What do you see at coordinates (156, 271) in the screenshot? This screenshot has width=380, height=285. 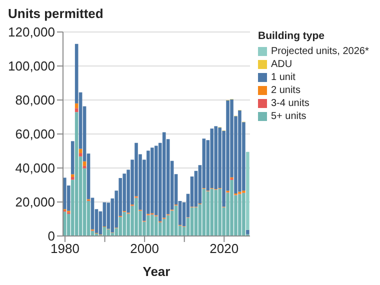 I see `x-axis-title: Year` at bounding box center [156, 271].